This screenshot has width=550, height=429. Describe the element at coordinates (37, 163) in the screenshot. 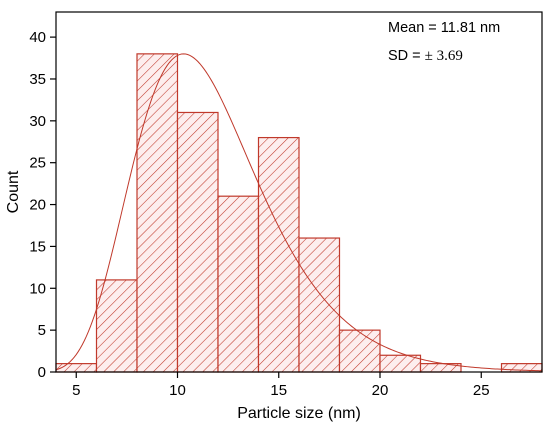

I see `y-tick-label-25: 25` at that location.